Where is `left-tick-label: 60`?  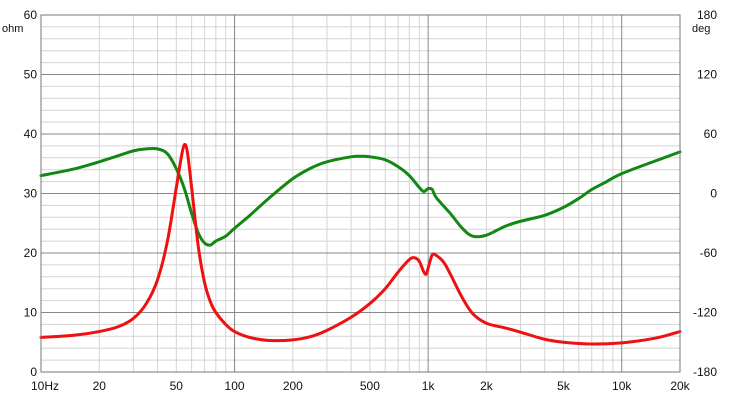
left-tick-label: 60 is located at coordinates (31, 15).